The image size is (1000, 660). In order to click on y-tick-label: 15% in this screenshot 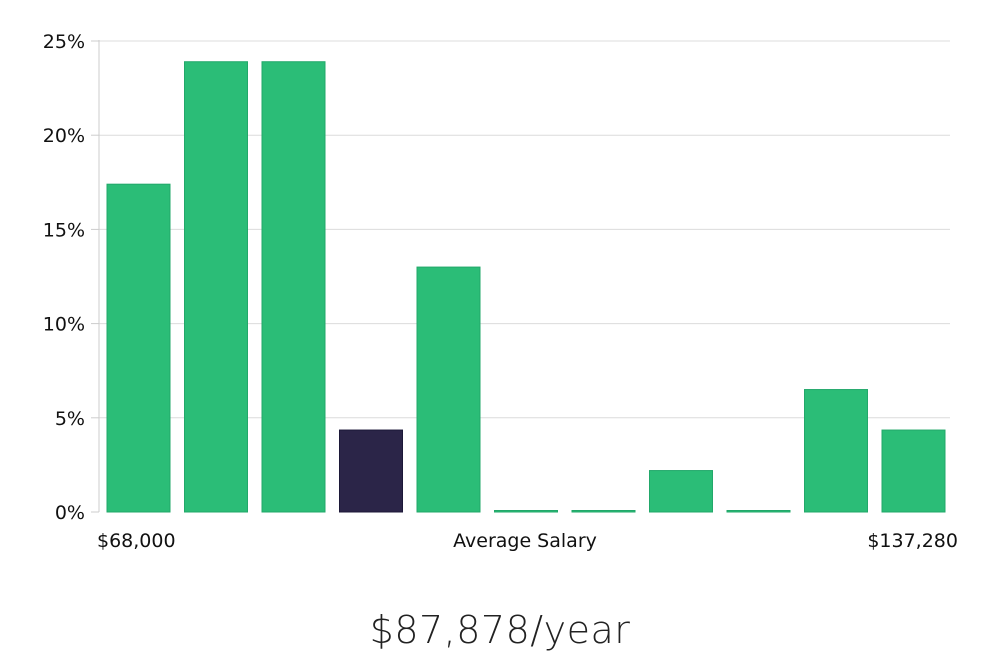, I will do `click(64, 230)`.